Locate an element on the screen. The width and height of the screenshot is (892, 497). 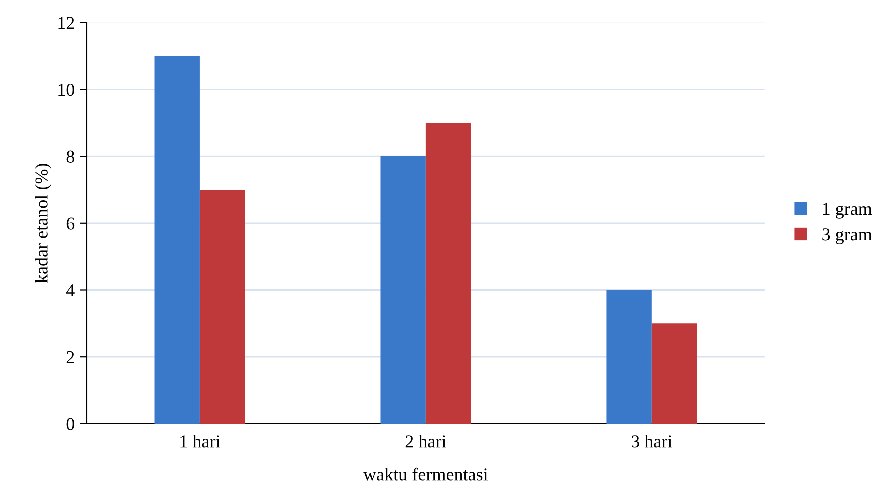
y-tick-label: 0 is located at coordinates (70, 424).